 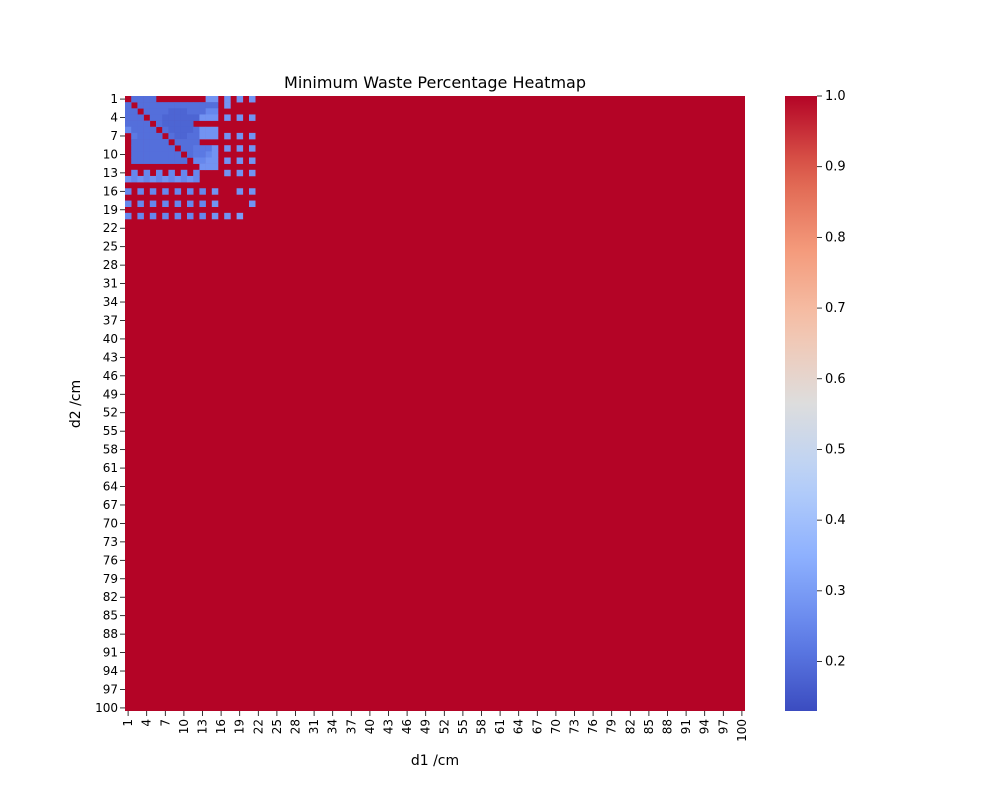 I want to click on y-tick-label: 88, so click(x=110, y=634).